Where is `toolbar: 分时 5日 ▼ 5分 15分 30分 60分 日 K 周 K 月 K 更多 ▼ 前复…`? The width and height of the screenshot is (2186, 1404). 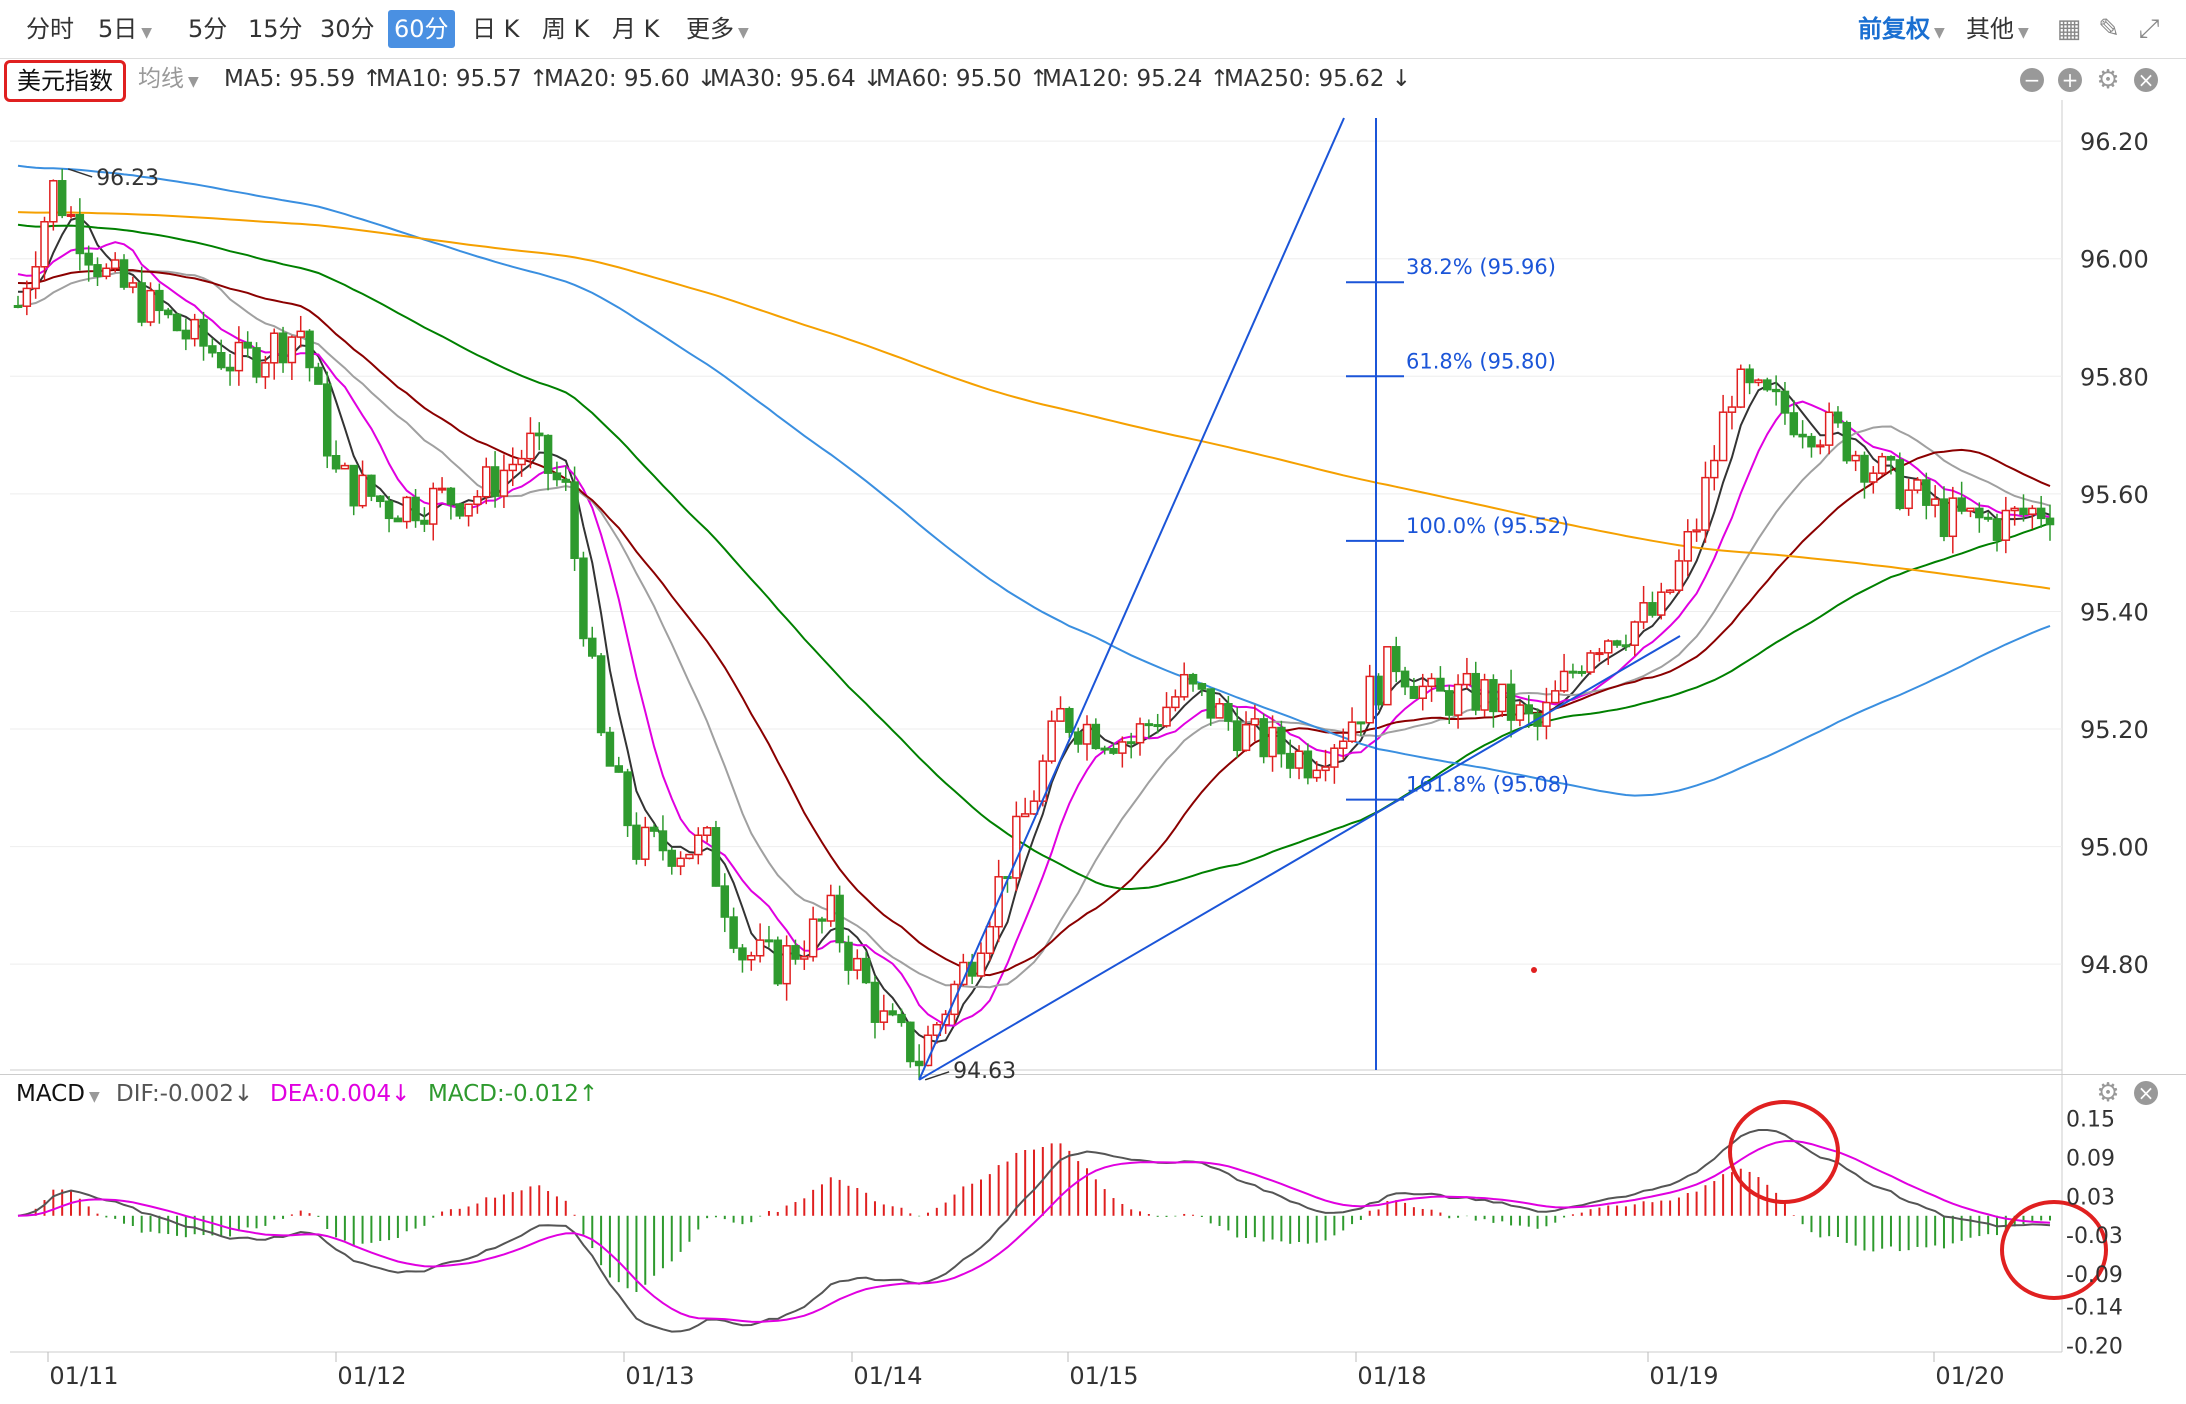
toolbar: 分时 5日 ▼ 5分 15分 30分 60分 日 K 周 K 月 K 更多 ▼ 前复… is located at coordinates (1093, 29).